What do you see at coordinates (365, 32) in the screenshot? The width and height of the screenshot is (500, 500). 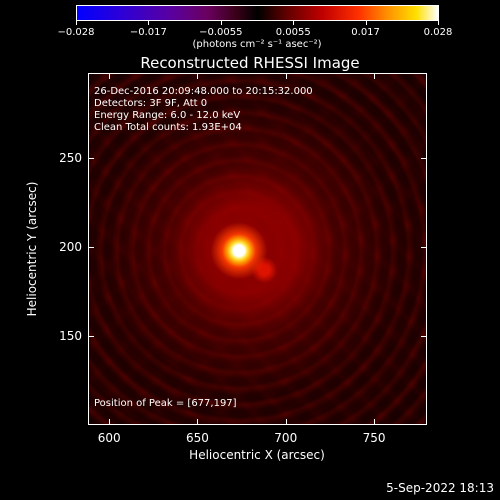 I see `colorbar-tick-label: 0.017` at bounding box center [365, 32].